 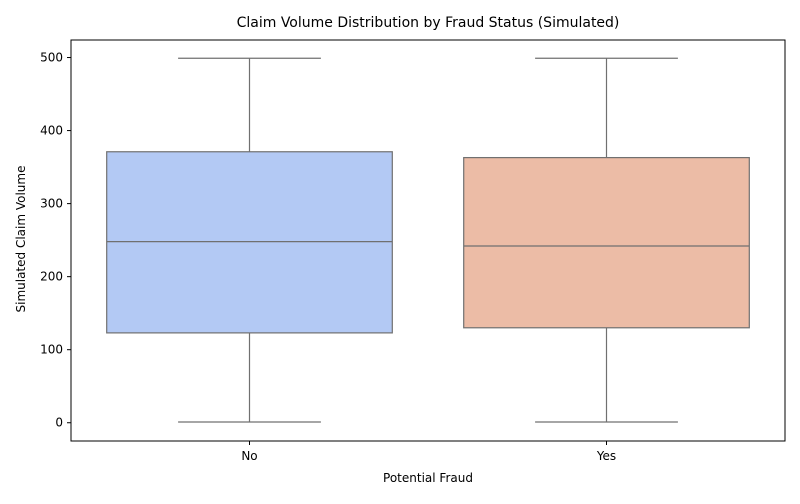 What do you see at coordinates (249, 456) in the screenshot?
I see `x-tick-label-no: No` at bounding box center [249, 456].